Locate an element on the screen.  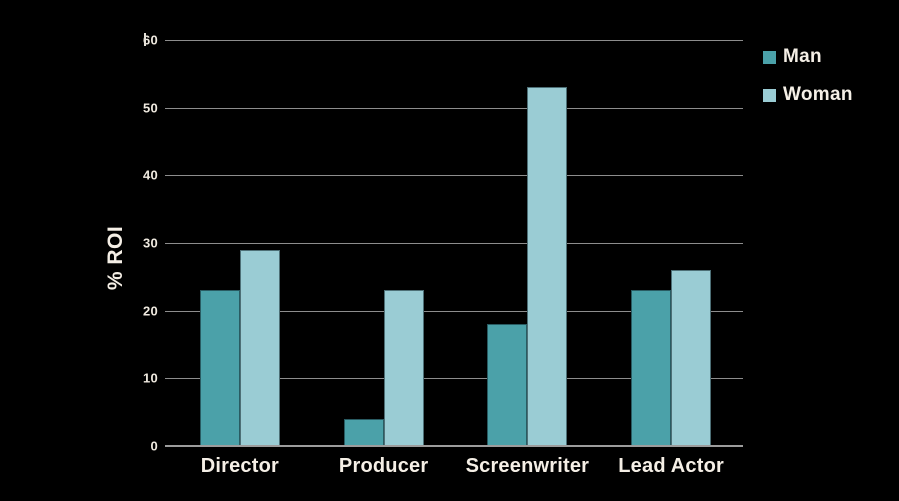
y-tick-label-50: 50 is located at coordinates (150, 108).